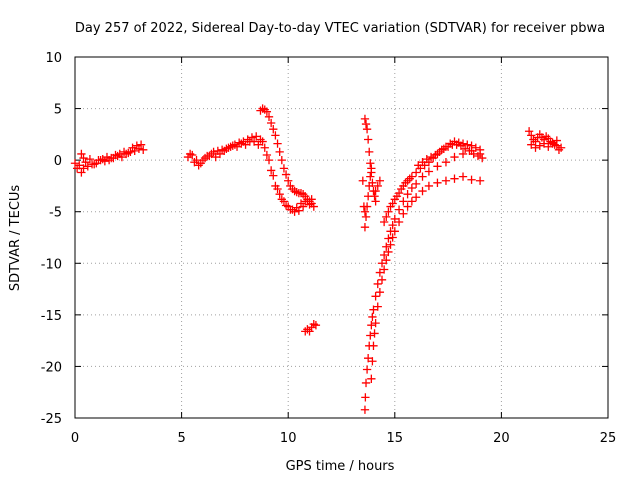 Image resolution: width=640 pixels, height=480 pixels. Describe the element at coordinates (51, 264) in the screenshot. I see `y-tick-label: -10` at that location.